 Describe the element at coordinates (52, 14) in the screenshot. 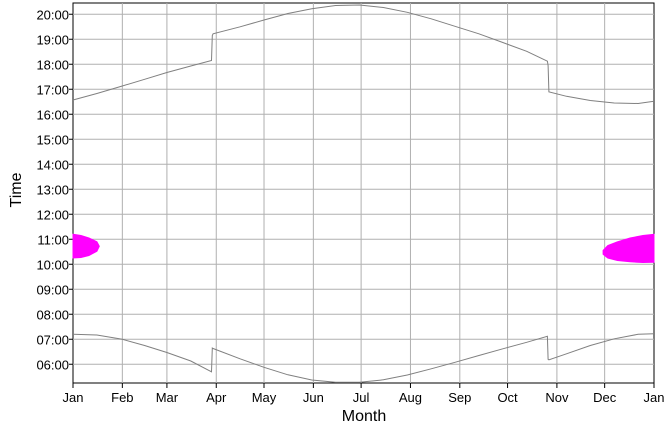

I see `y-tick-label: 20:00` at that location.